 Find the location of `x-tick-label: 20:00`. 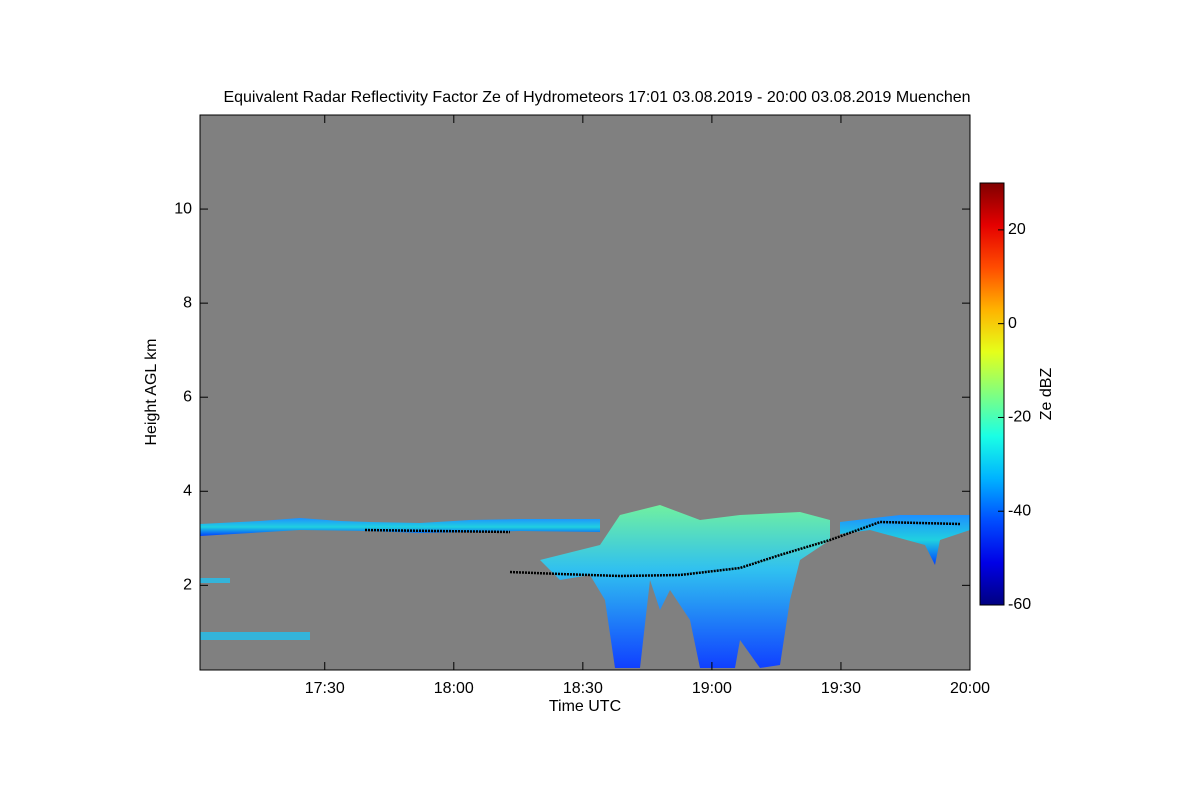

x-tick-label: 20:00 is located at coordinates (970, 688).